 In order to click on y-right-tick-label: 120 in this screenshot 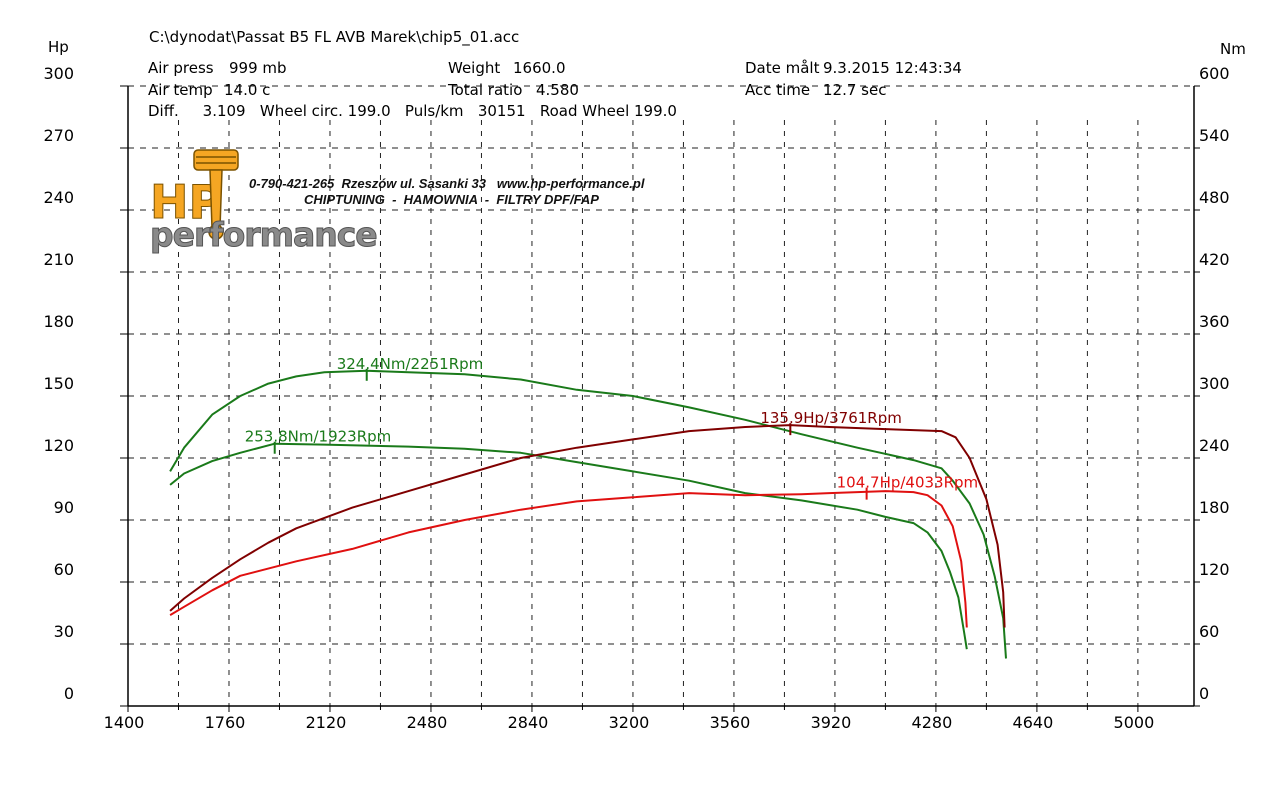, I will do `click(1214, 569)`.